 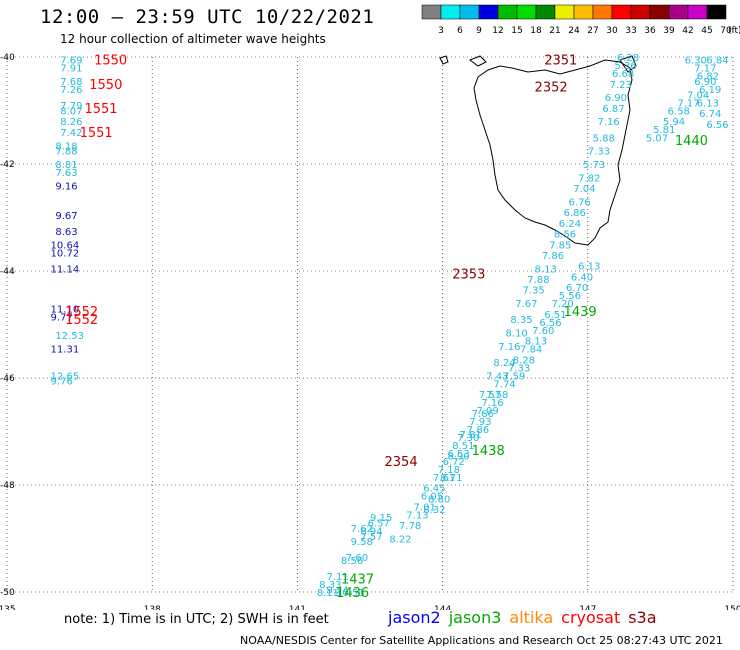 What do you see at coordinates (577, 288) in the screenshot?
I see `wave-height-label: 6.70` at bounding box center [577, 288].